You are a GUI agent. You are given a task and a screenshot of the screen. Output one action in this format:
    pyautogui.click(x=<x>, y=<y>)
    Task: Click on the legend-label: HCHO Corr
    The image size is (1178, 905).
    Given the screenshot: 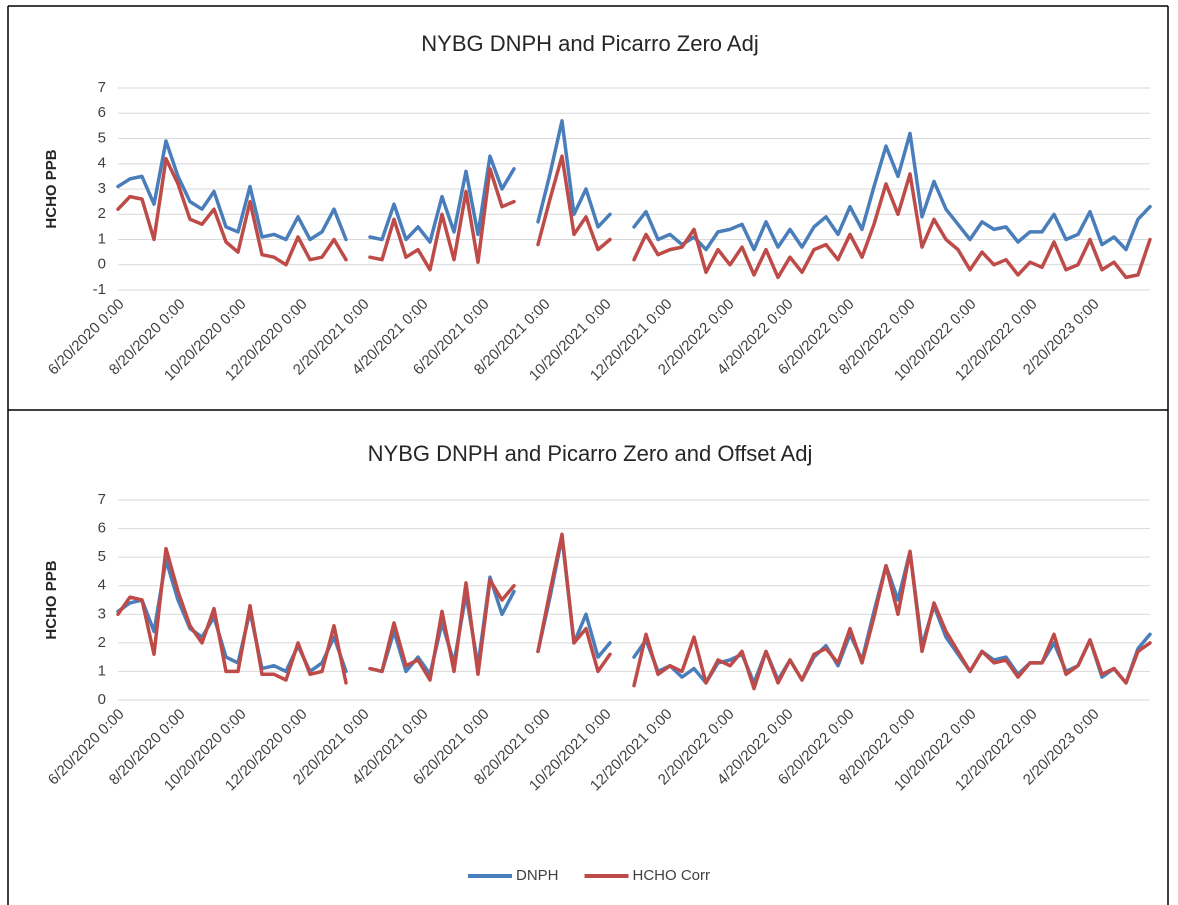 What is the action you would take?
    pyautogui.click(x=672, y=875)
    